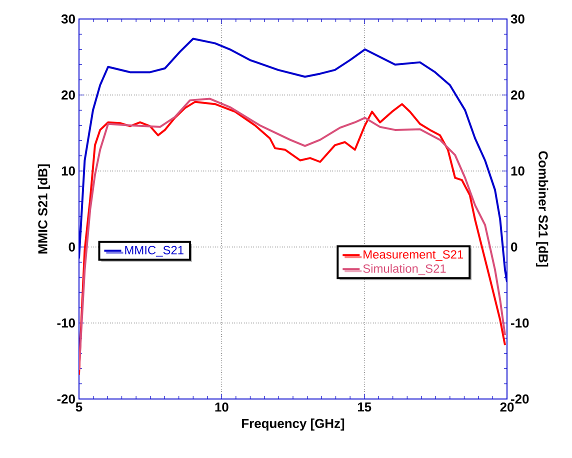 This screenshot has width=572, height=458. What do you see at coordinates (514, 247) in the screenshot?
I see `y2-tick-label: 0` at bounding box center [514, 247].